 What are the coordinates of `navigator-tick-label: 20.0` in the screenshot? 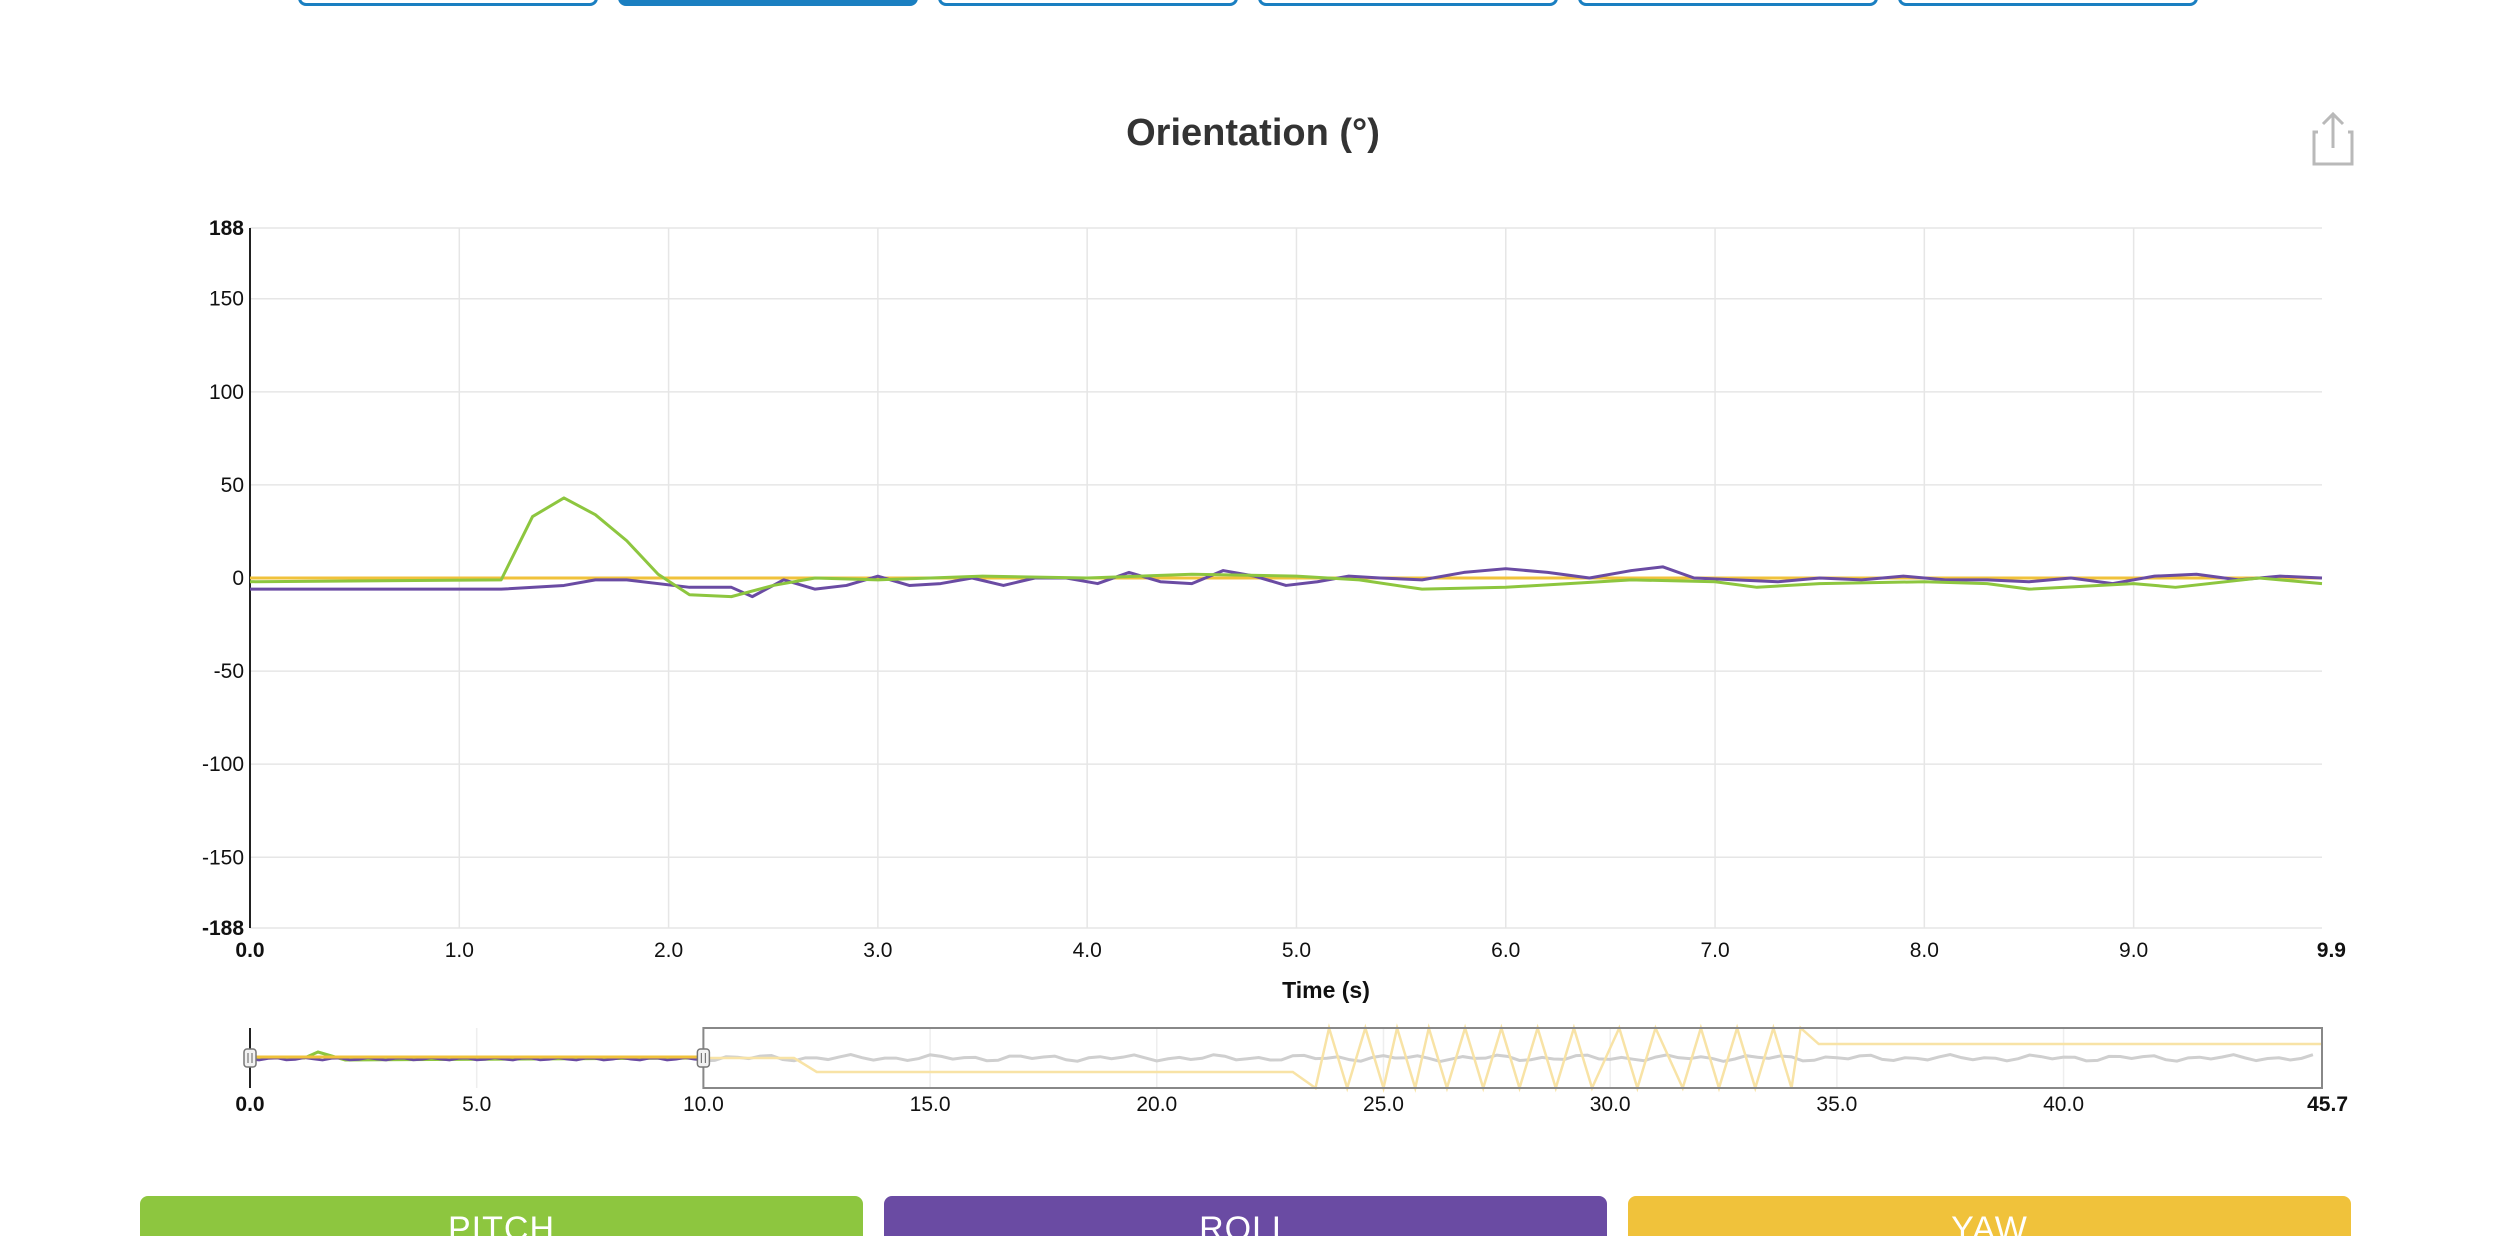 It's located at (1156, 1104).